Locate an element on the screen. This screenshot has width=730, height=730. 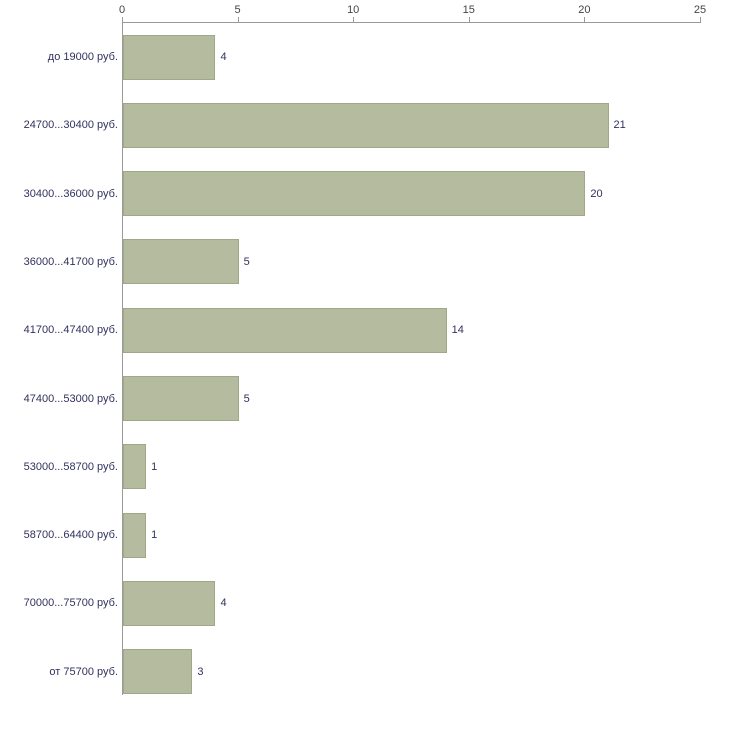
value-label: 20 is located at coordinates (596, 193).